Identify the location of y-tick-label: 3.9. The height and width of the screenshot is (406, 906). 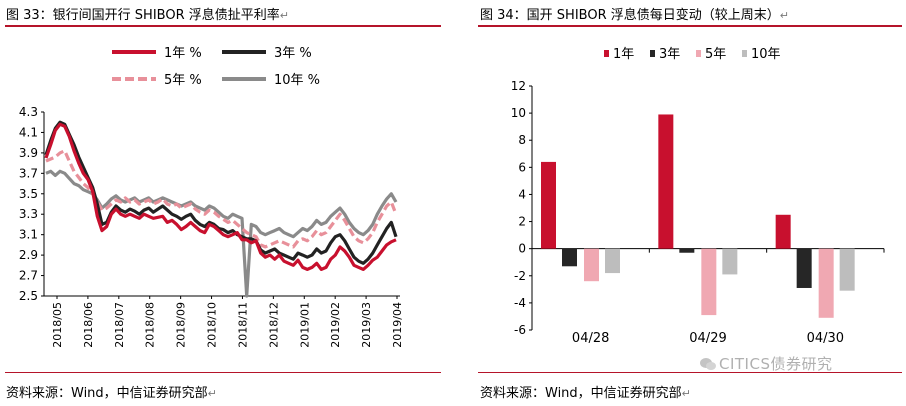
(28, 153).